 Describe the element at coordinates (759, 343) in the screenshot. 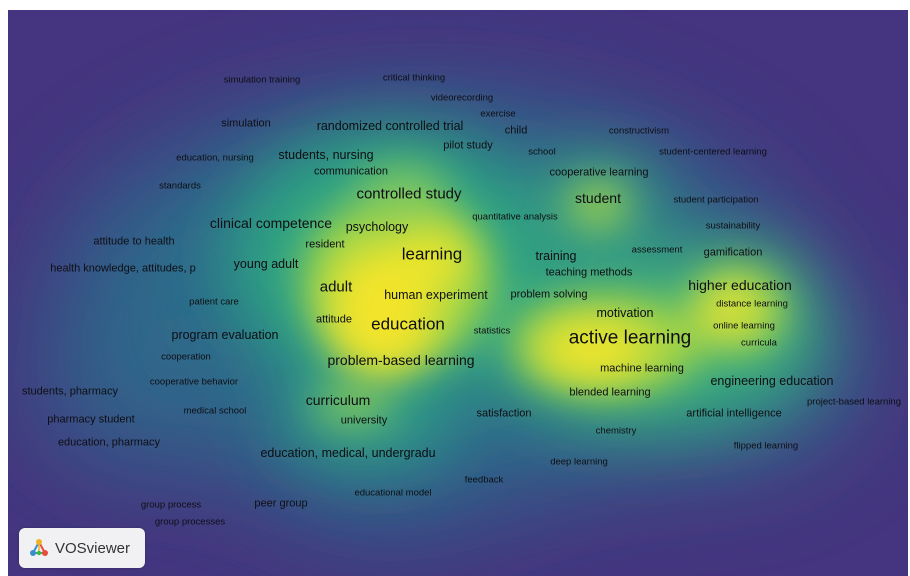

I see `keyword-curricula: curricula` at that location.